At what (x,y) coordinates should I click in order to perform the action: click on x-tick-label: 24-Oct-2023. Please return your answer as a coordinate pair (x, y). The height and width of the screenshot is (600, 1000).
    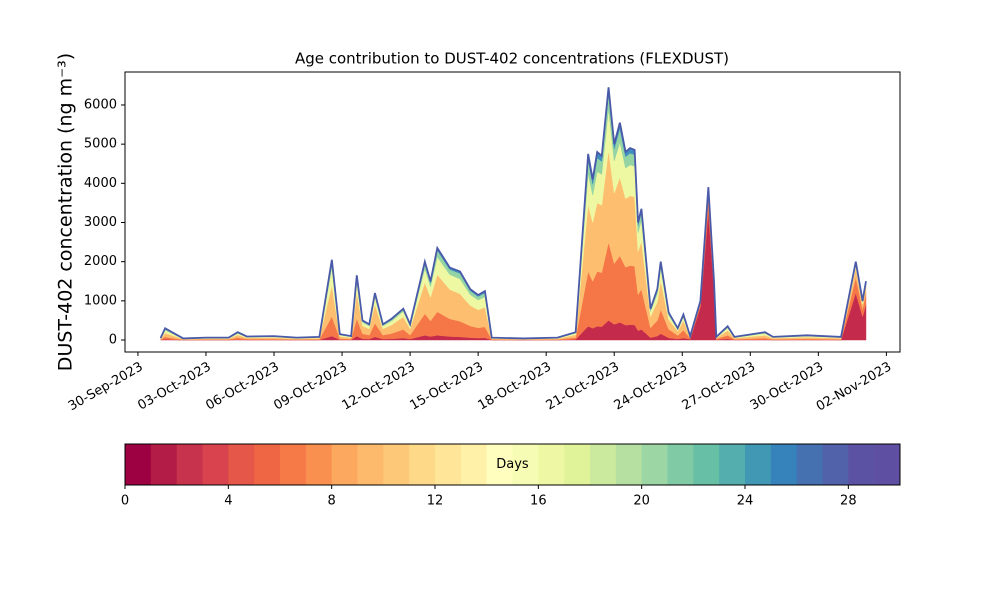
    Looking at the image, I should click on (651, 387).